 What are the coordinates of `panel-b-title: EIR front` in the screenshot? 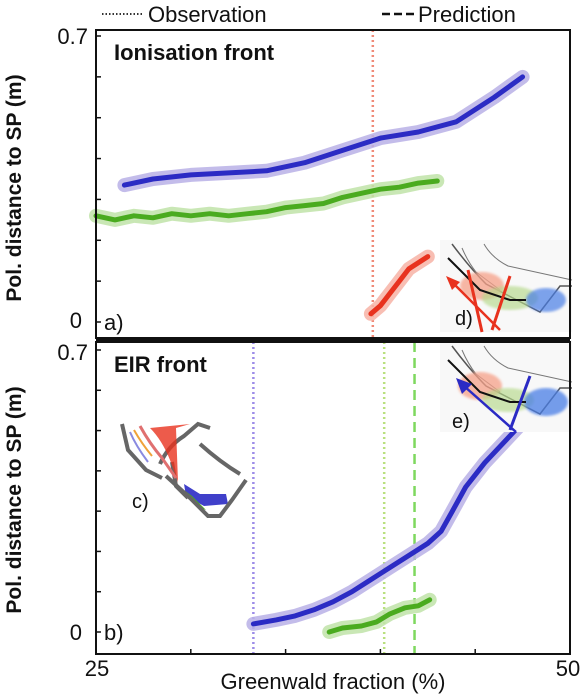 It's located at (161, 364).